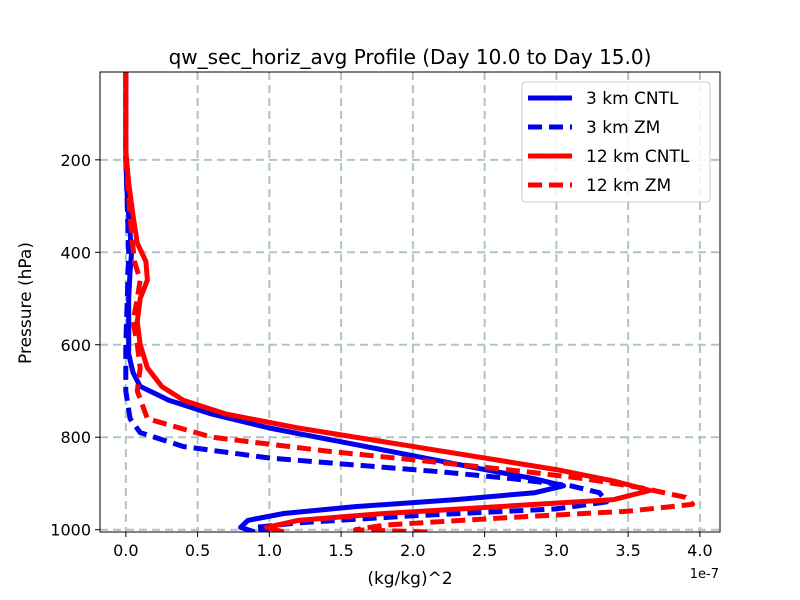 This screenshot has height=600, width=800. I want to click on x-tick-label: 2.0, so click(412, 550).